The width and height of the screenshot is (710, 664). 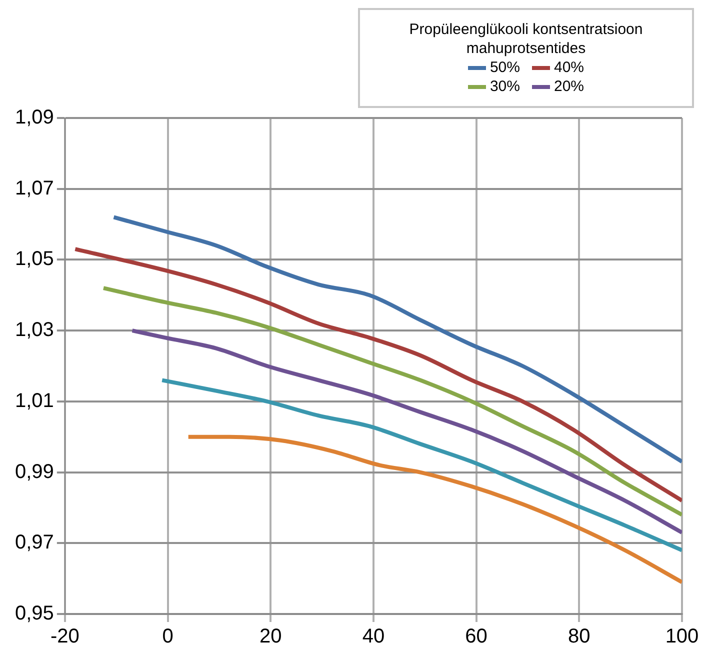 What do you see at coordinates (373, 637) in the screenshot?
I see `x-tick-label: 40` at bounding box center [373, 637].